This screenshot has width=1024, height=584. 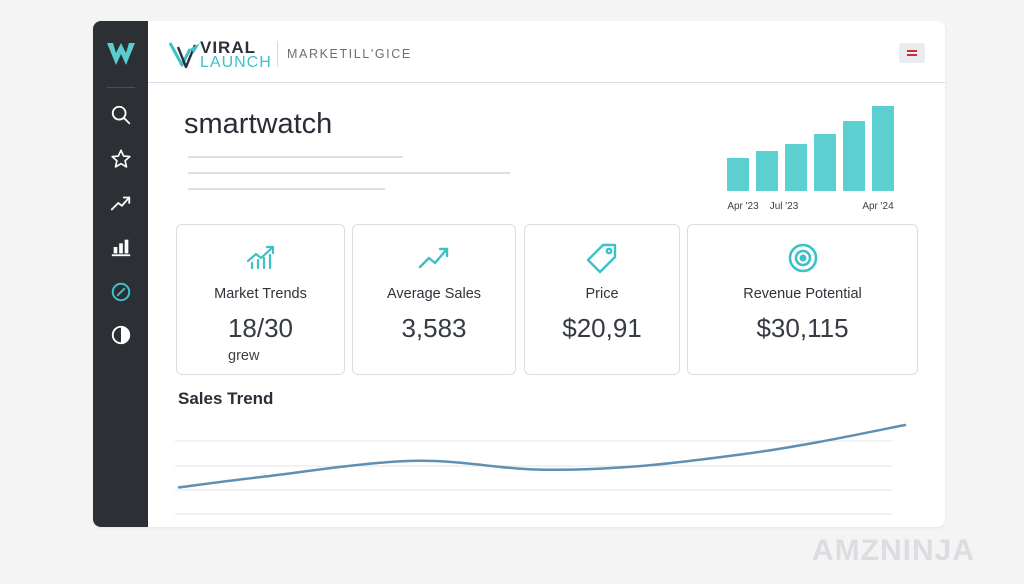 I want to click on price-card: Price $20,91, so click(x=602, y=299).